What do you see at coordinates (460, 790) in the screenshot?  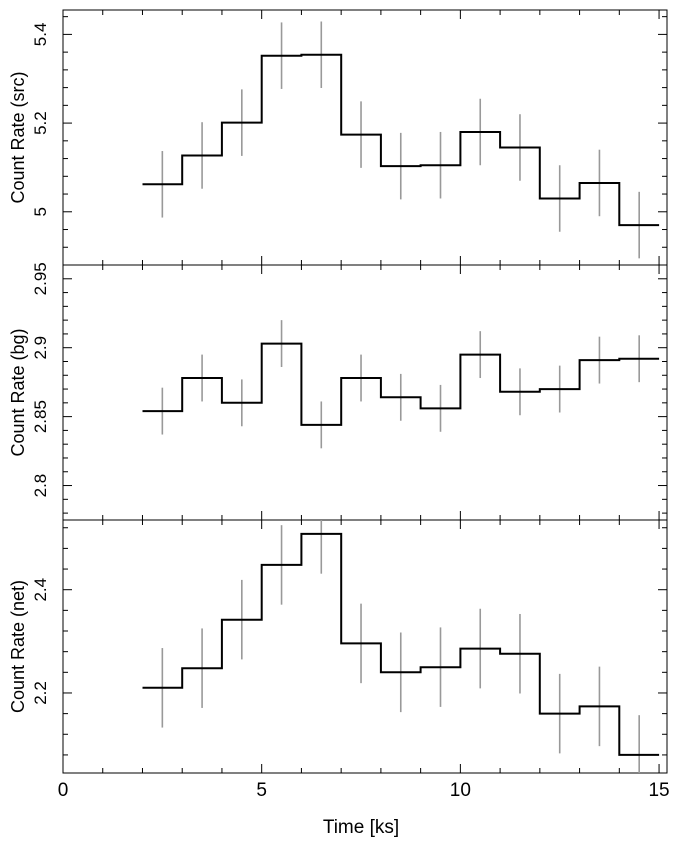 I see `x-tick-label: 10` at bounding box center [460, 790].